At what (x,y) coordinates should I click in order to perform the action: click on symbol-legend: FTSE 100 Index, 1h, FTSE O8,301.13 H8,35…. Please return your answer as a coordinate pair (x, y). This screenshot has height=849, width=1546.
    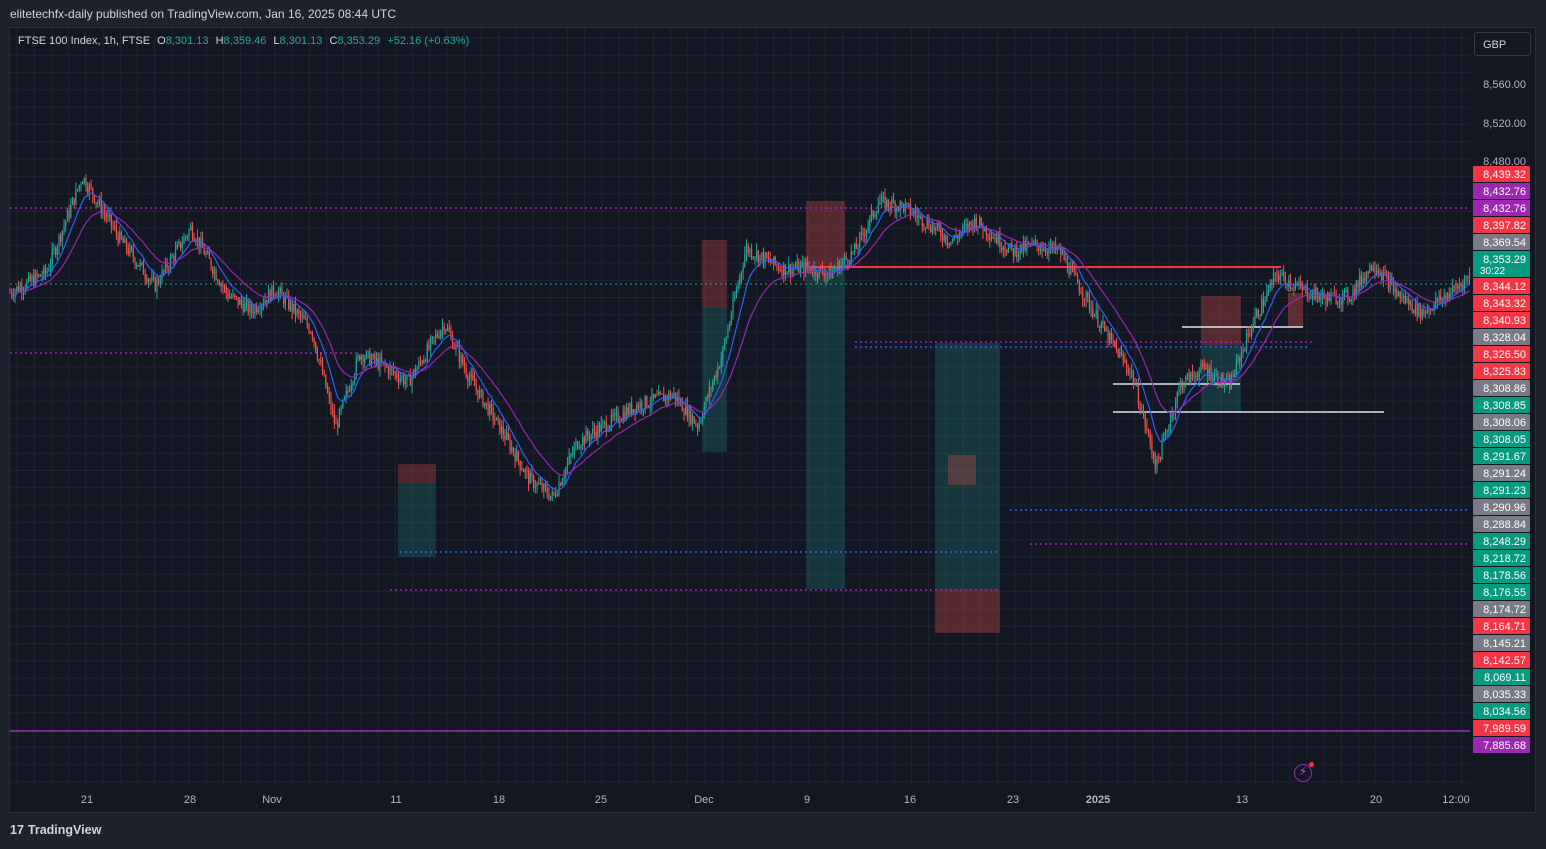
    Looking at the image, I should click on (243, 41).